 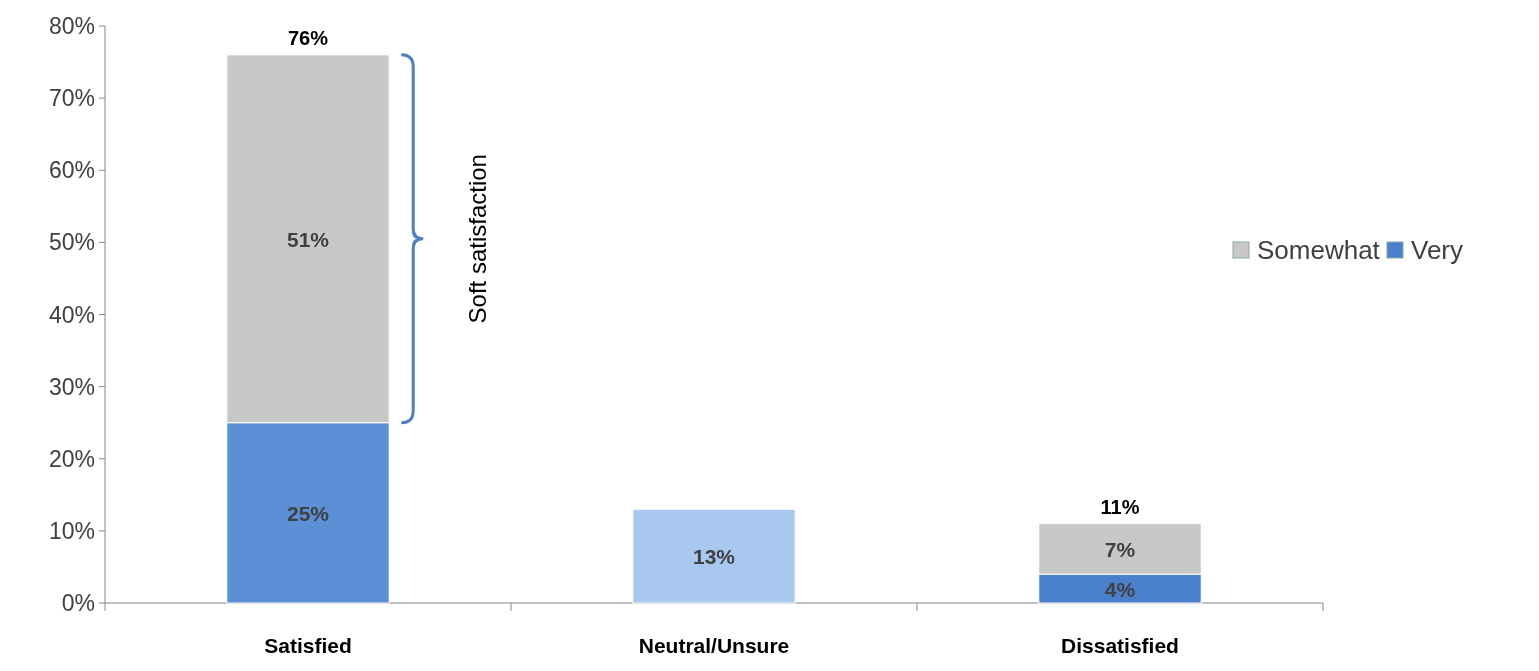 What do you see at coordinates (308, 645) in the screenshot?
I see `x-tick-label: Satisfied` at bounding box center [308, 645].